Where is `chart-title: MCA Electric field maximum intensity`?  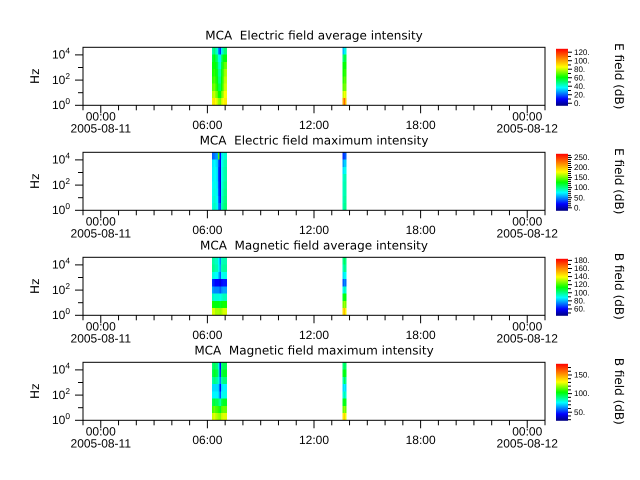
chart-title: MCA Electric field maximum intensity is located at coordinates (314, 140).